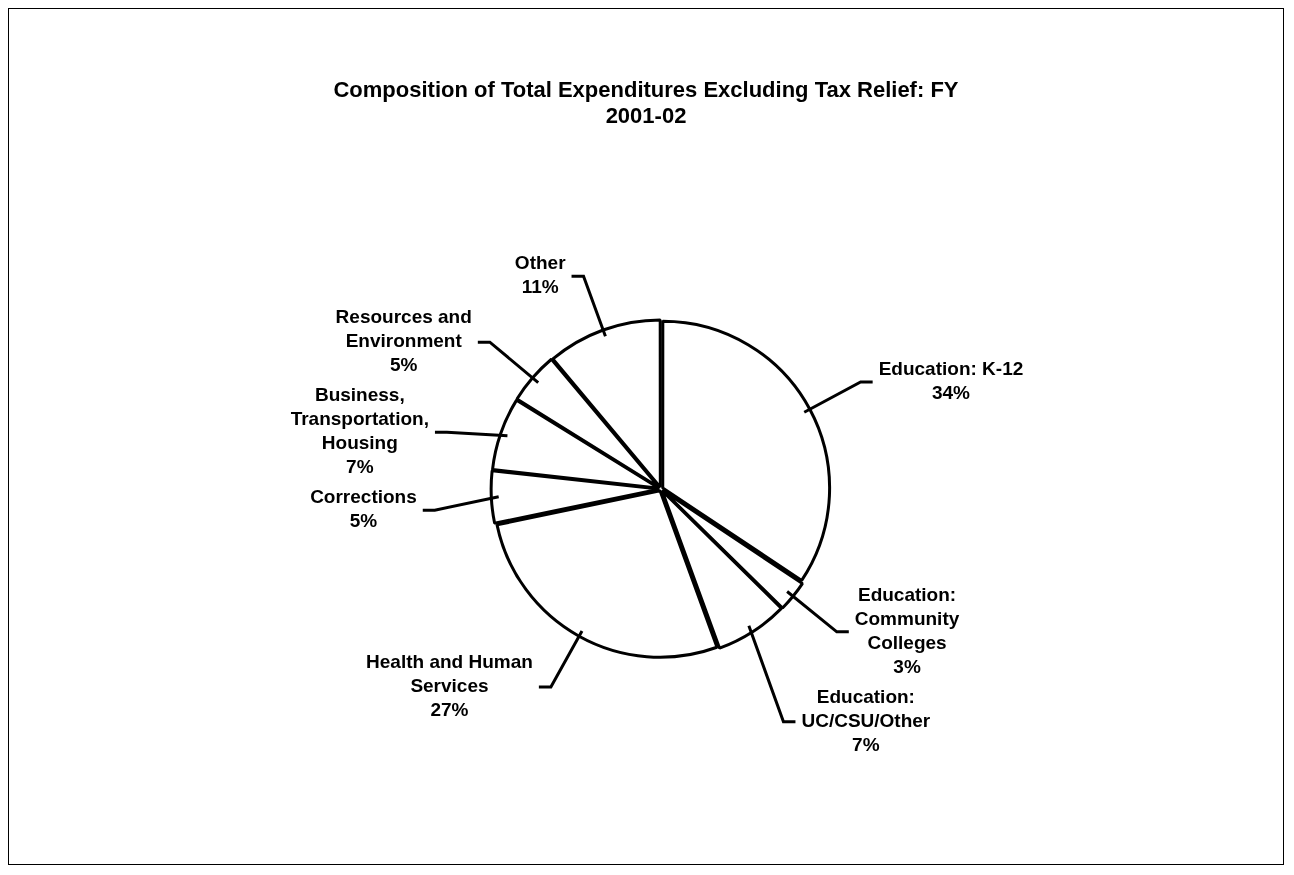  I want to click on slice-label: Education: UC/CSU/Other, so click(866, 709).